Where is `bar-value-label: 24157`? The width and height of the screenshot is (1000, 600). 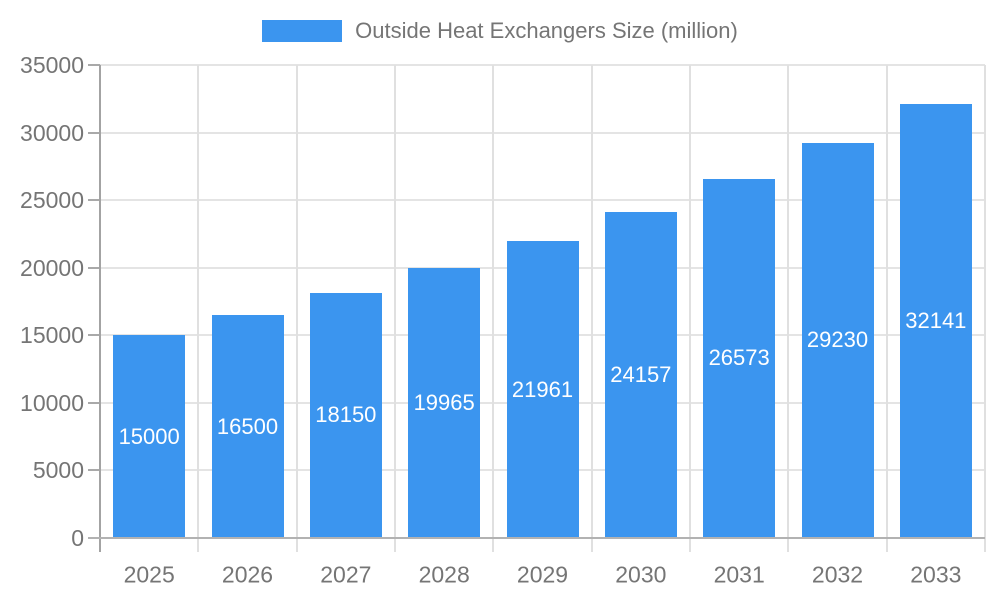
bar-value-label: 24157 is located at coordinates (641, 374).